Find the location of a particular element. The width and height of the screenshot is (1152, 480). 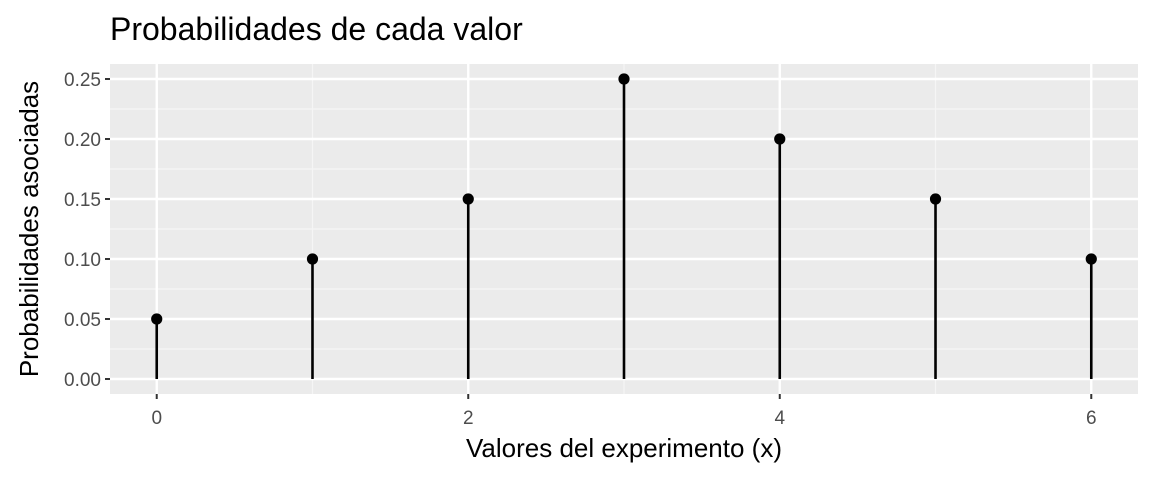

y-tick-label: 0.10 is located at coordinates (82, 260).